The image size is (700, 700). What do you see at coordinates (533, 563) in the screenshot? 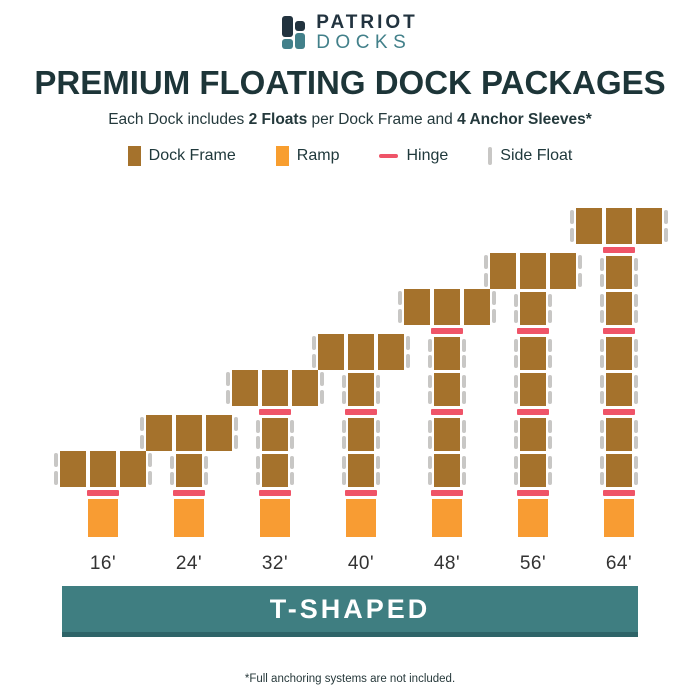
I see `dock-length-label: 56'` at bounding box center [533, 563].